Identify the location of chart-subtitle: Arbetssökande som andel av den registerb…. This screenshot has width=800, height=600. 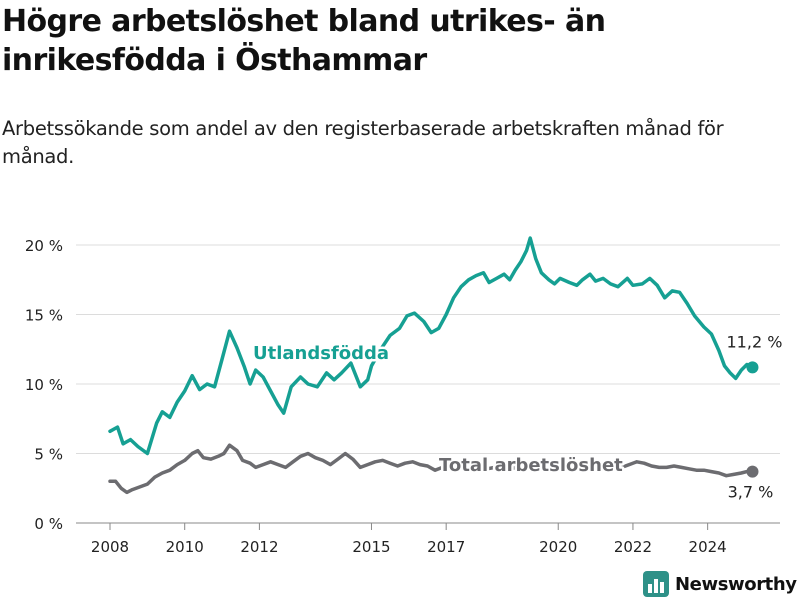
(363, 142).